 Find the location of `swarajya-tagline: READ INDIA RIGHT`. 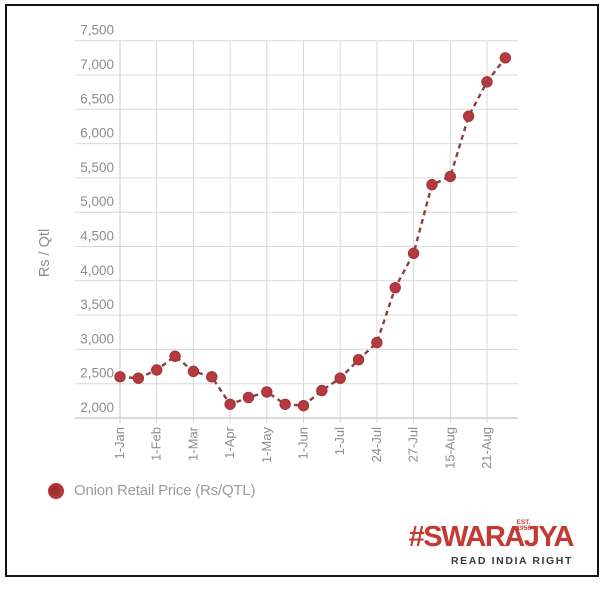

swarajya-tagline: READ INDIA RIGHT is located at coordinates (511, 561).